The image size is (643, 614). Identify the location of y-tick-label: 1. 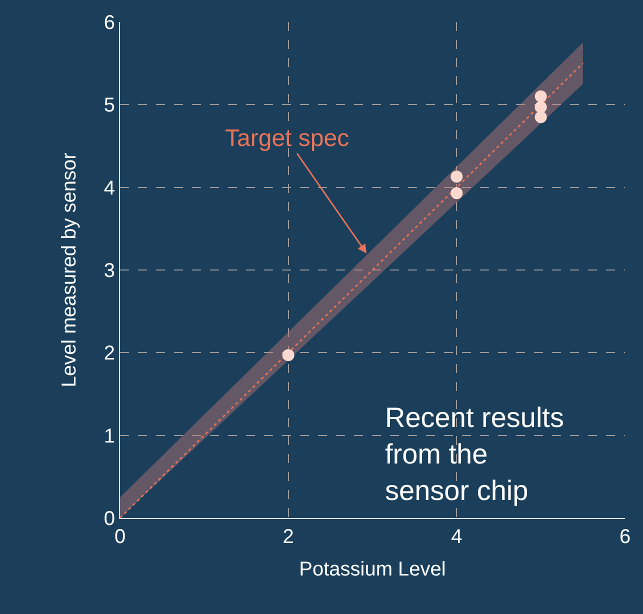
(109, 436).